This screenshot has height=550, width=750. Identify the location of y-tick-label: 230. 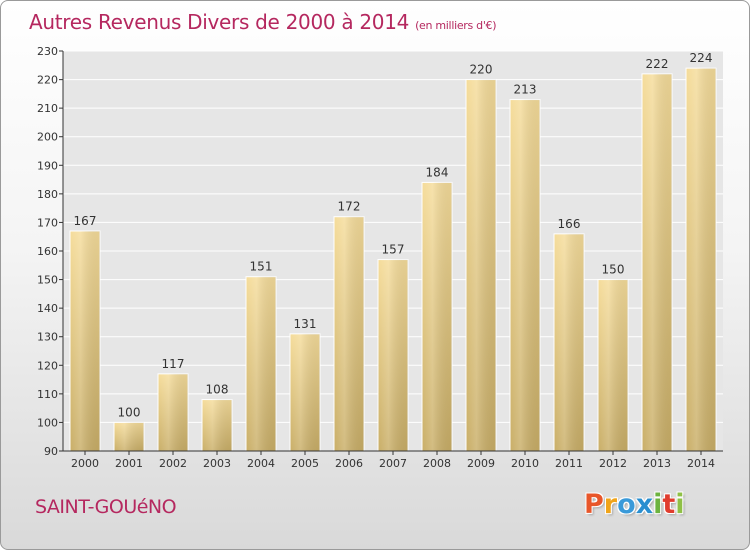
(47, 51).